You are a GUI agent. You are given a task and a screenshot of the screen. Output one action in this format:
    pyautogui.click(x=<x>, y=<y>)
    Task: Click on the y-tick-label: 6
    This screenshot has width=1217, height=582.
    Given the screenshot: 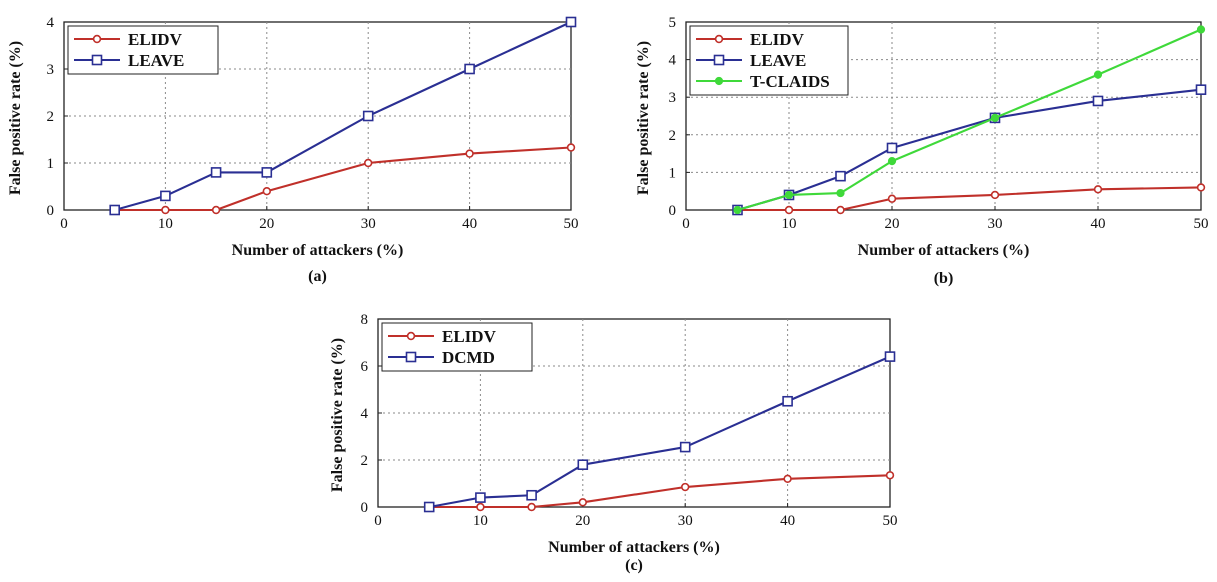 What is the action you would take?
    pyautogui.click(x=365, y=367)
    